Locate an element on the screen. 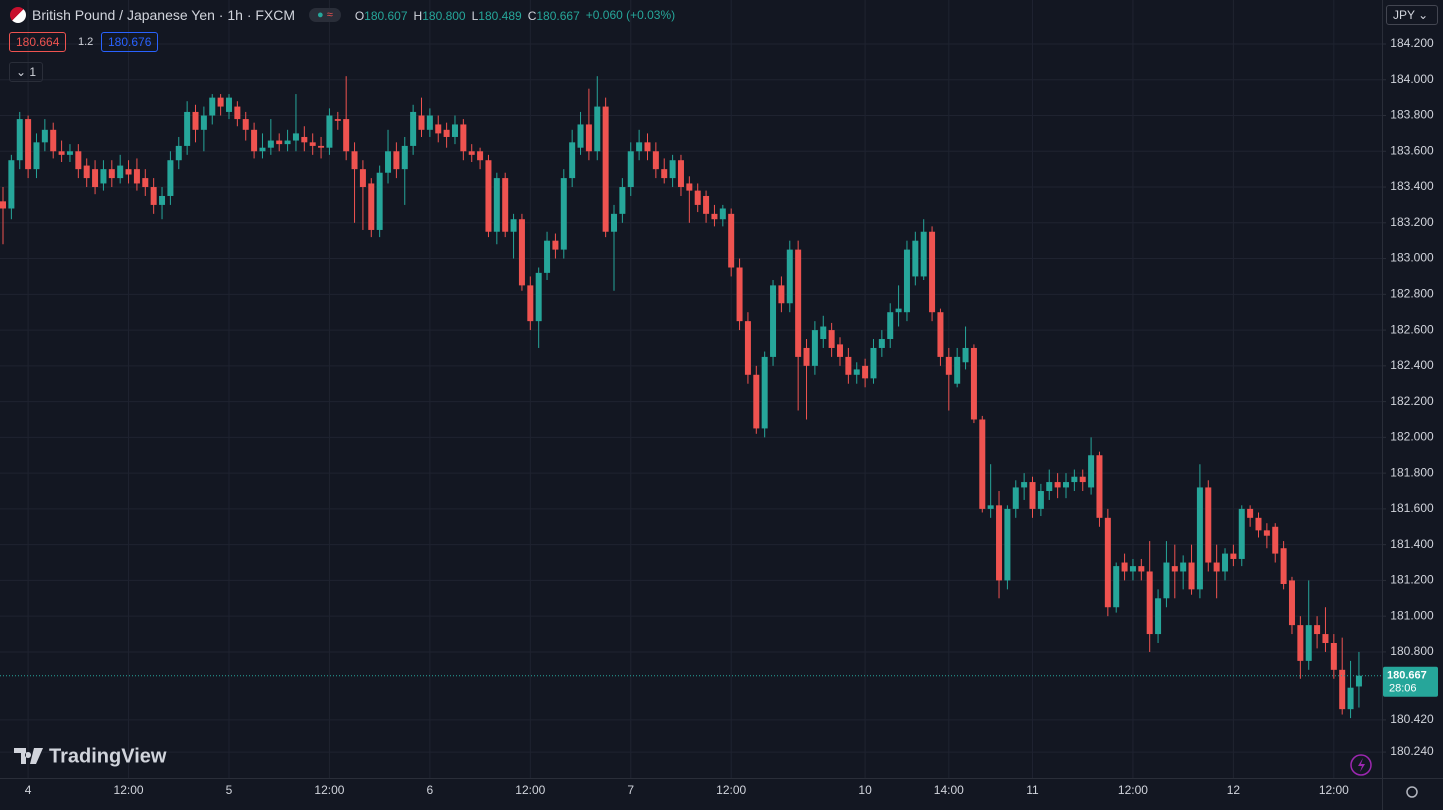 This screenshot has width=1443, height=810. ohlc-key: C is located at coordinates (532, 16).